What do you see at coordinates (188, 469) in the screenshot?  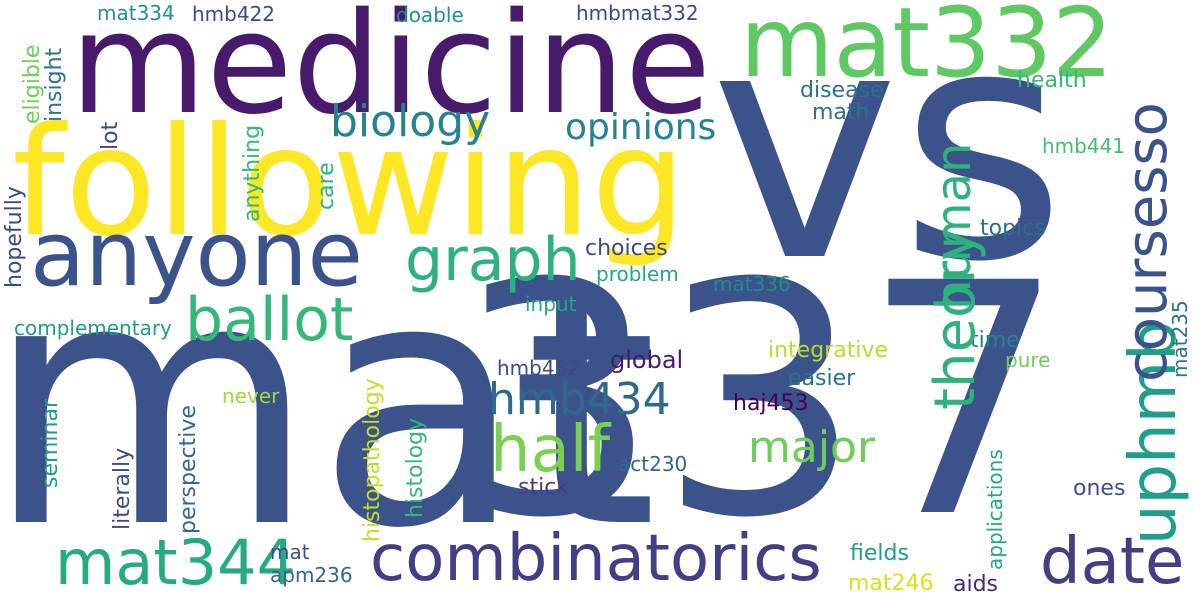 I see `word-perspective: perspective` at bounding box center [188, 469].